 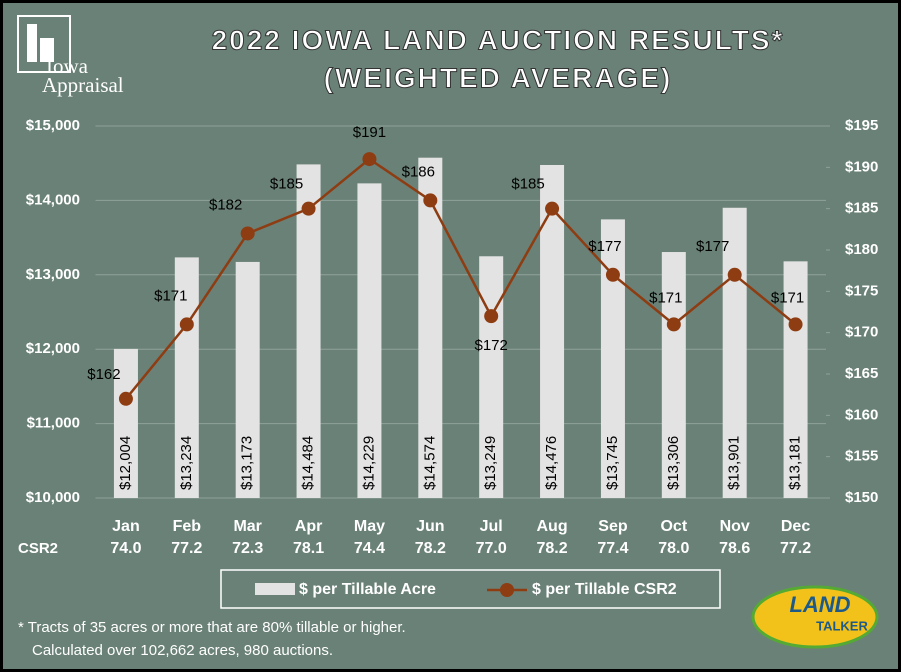 I want to click on y-tick-label: $14,000, so click(x=53, y=199).